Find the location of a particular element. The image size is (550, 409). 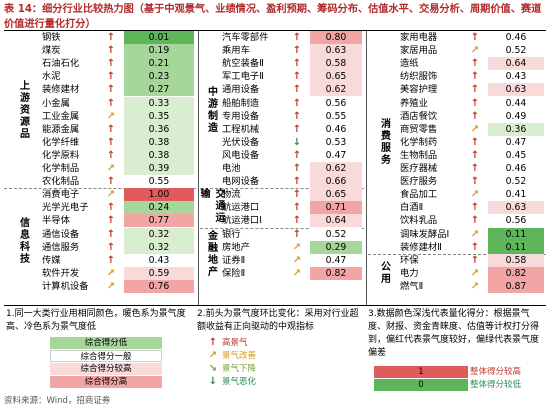

score-cell: 0.33 is located at coordinates (159, 103).